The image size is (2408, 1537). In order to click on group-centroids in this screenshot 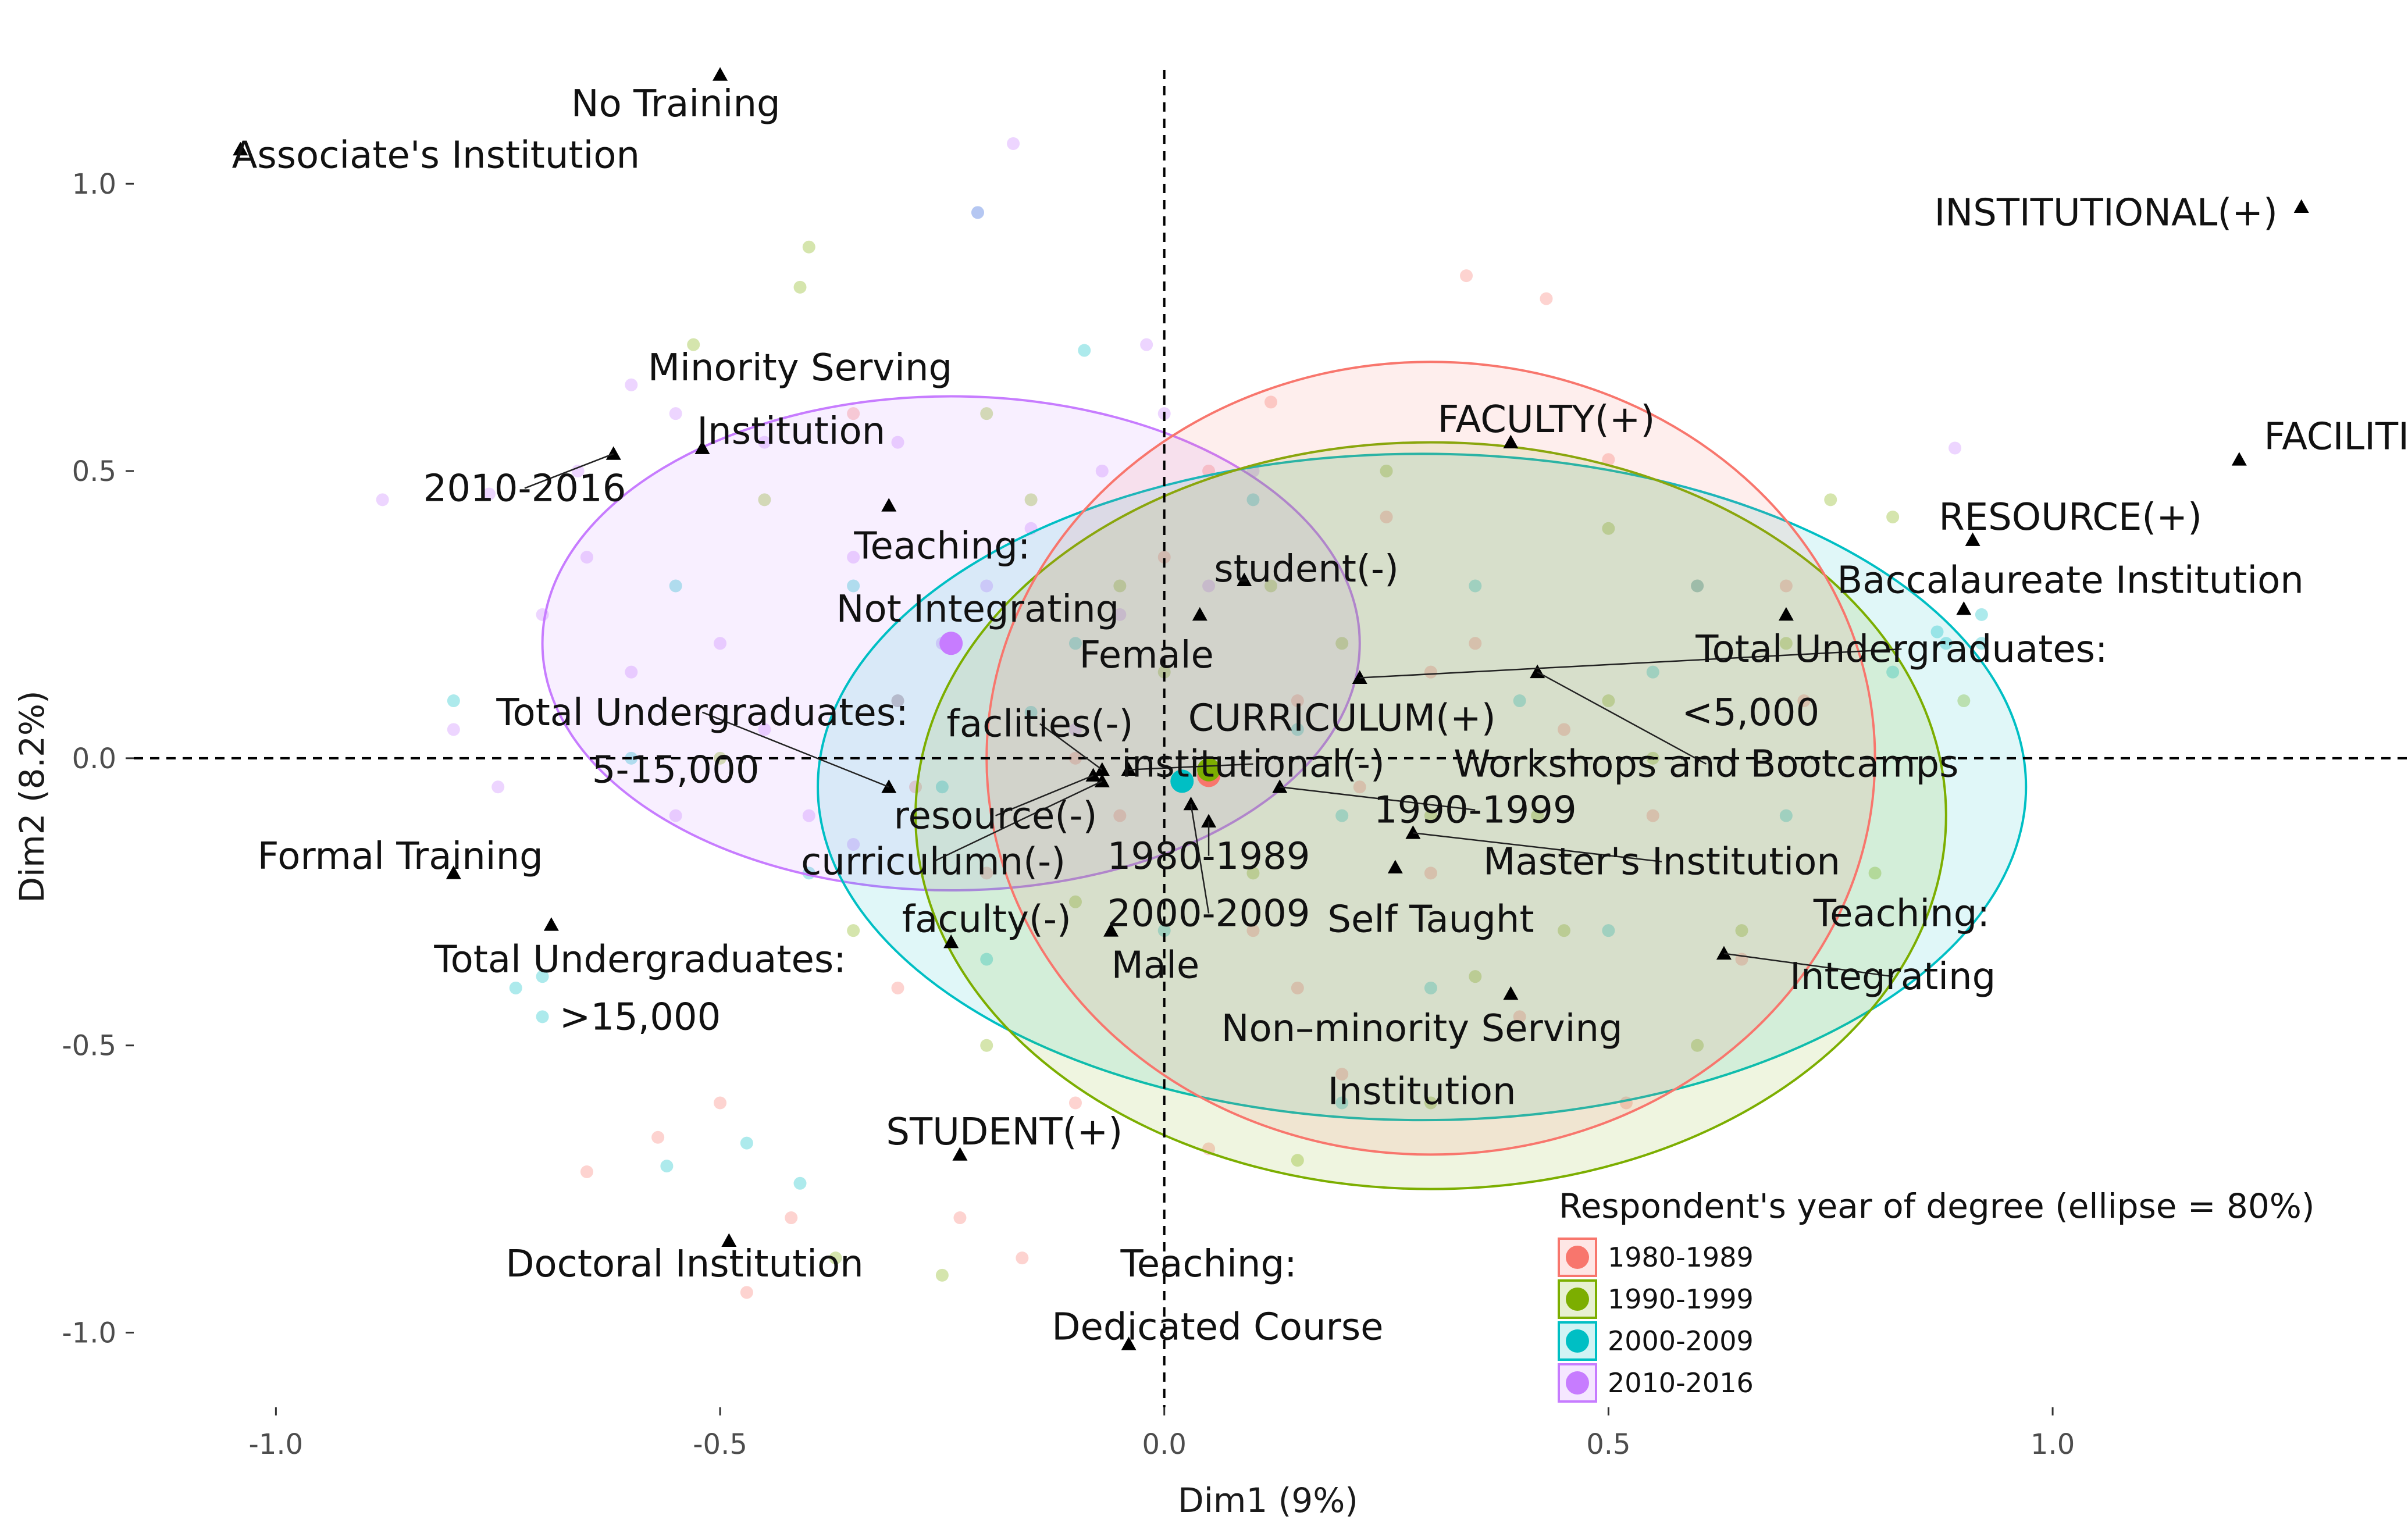, I will do `click(1080, 712)`.